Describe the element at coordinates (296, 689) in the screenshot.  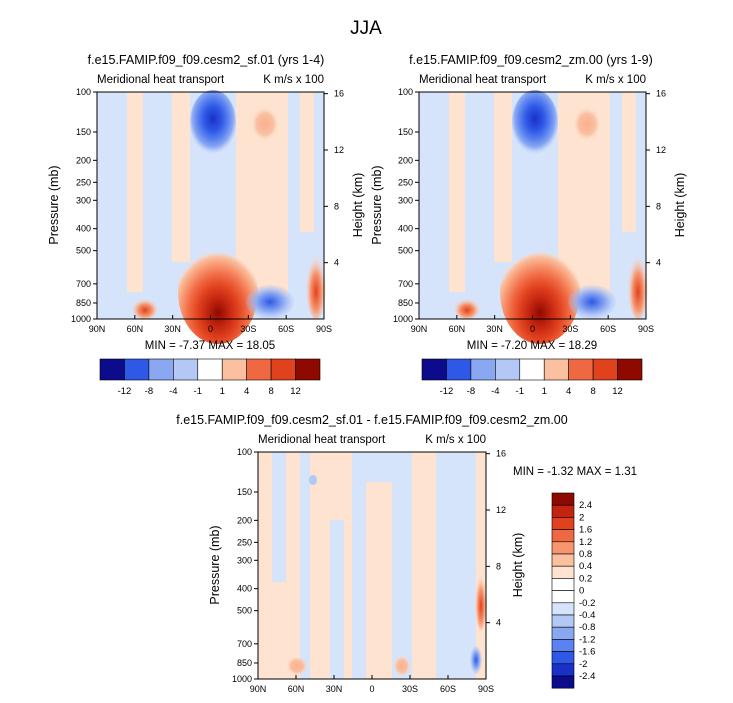
I see `x-tick-label: 60N` at that location.